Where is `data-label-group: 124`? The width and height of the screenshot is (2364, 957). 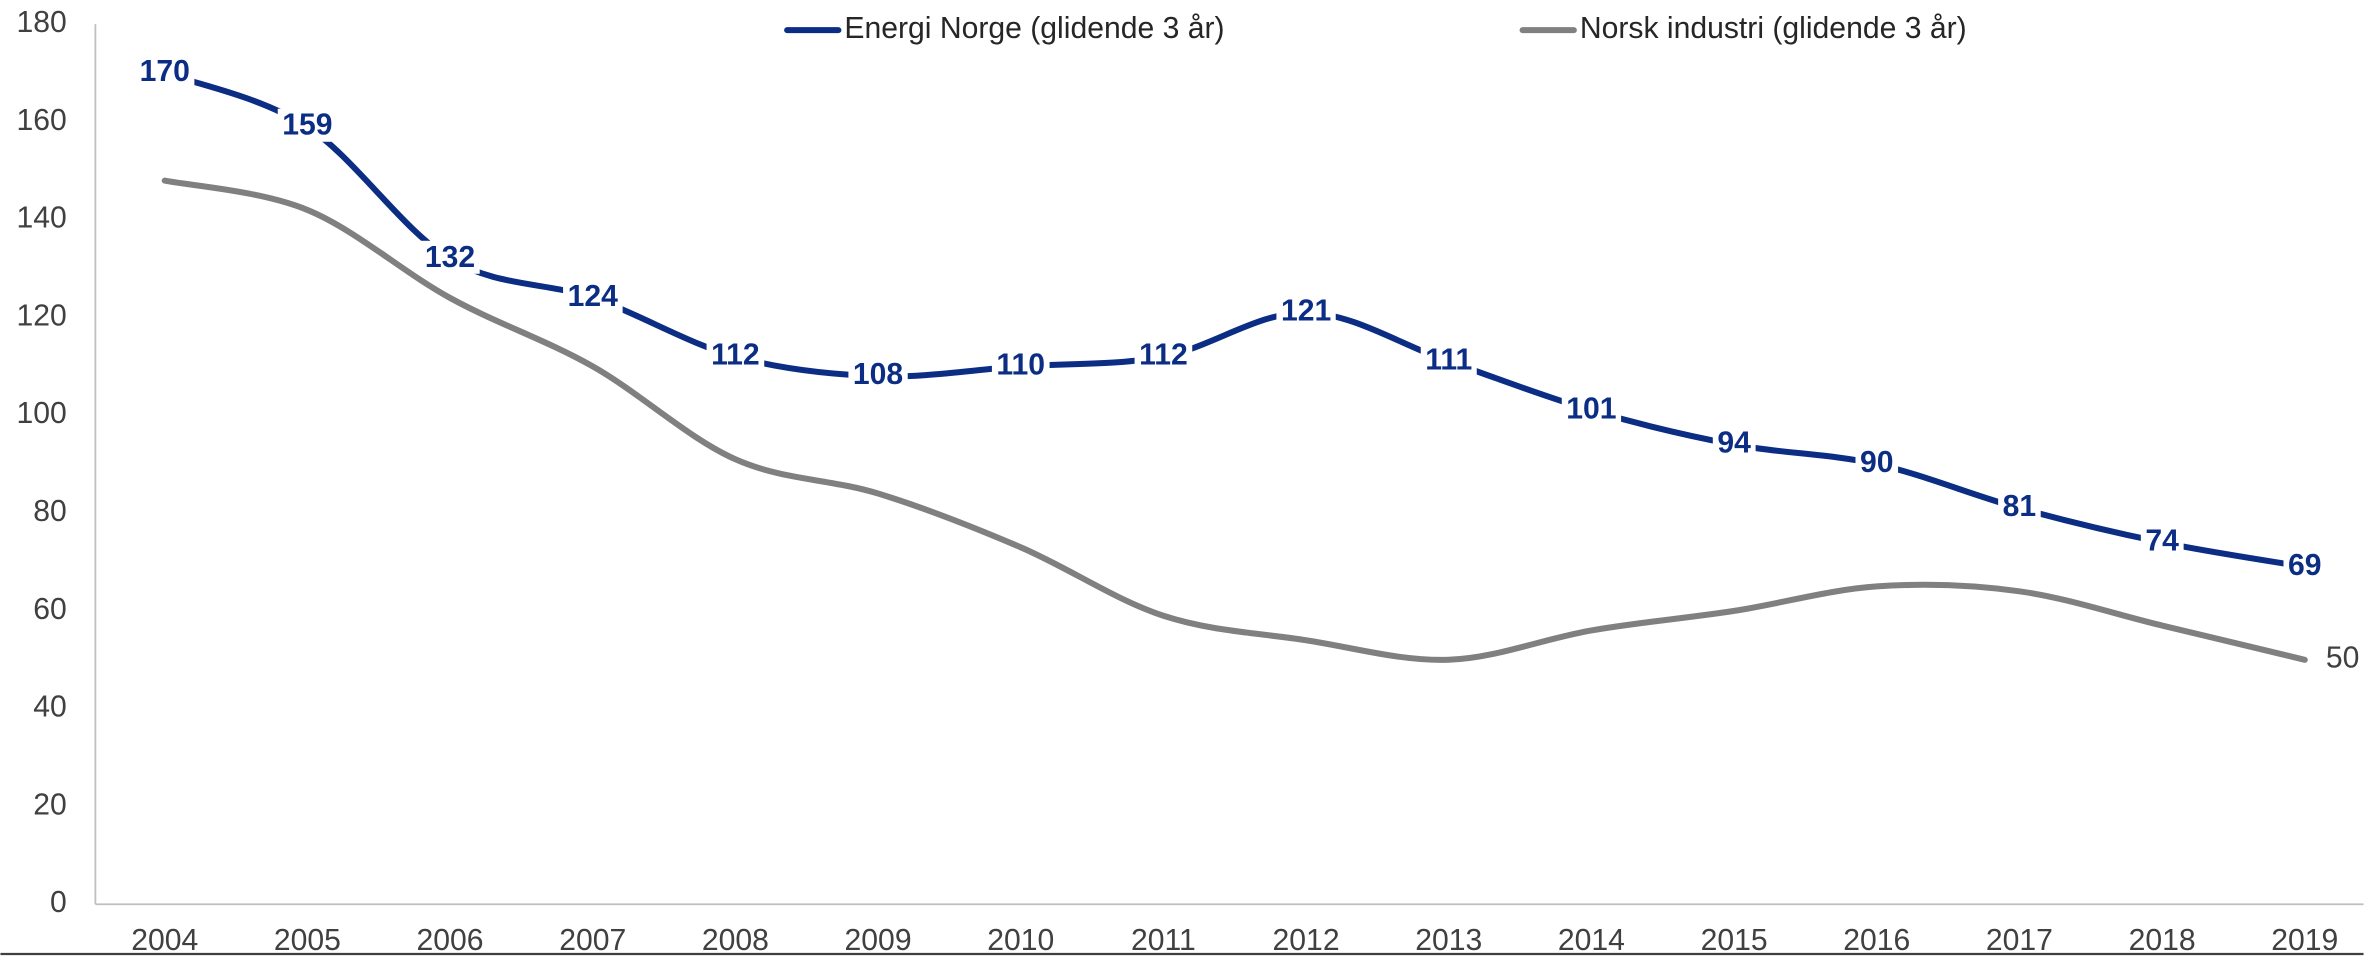 data-label-group: 124 is located at coordinates (593, 296).